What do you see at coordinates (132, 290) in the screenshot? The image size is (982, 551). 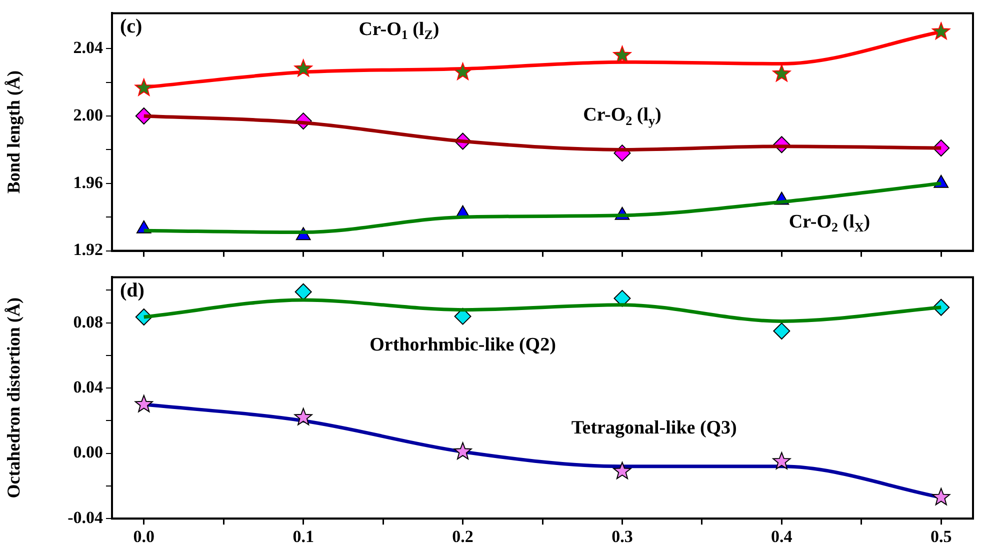 I see `annotation: (d)` at bounding box center [132, 290].